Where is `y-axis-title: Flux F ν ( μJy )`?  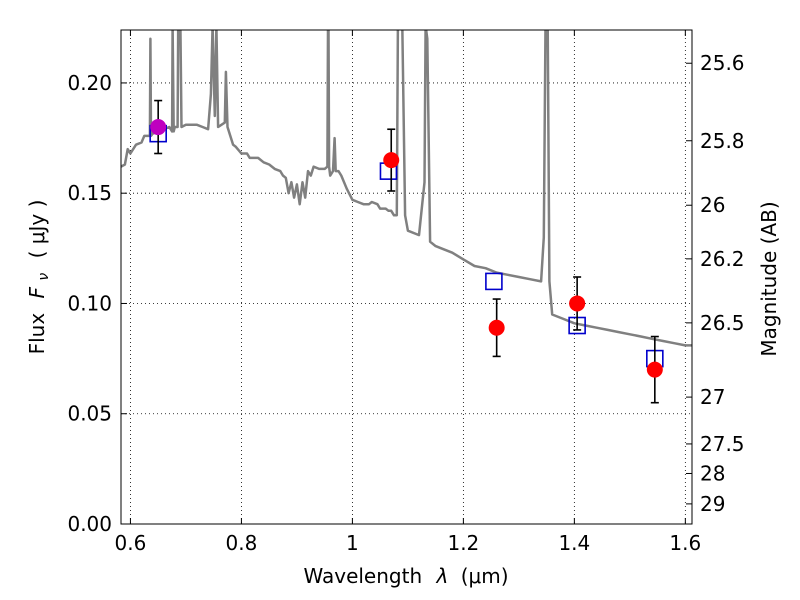
y-axis-title: Flux F ν ( μJy ) is located at coordinates (39, 277).